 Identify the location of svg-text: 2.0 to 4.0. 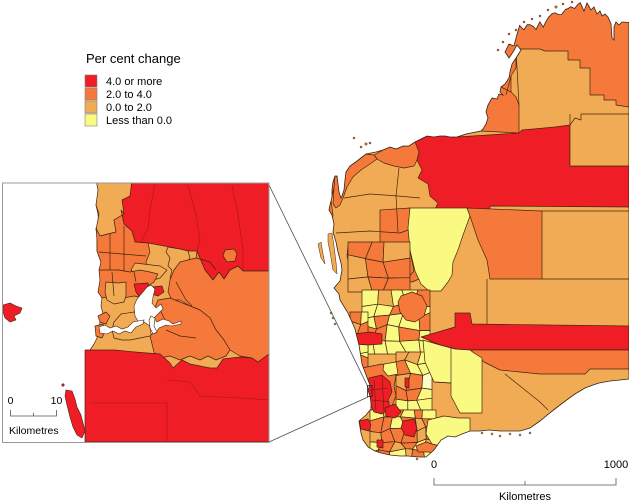
(129, 95).